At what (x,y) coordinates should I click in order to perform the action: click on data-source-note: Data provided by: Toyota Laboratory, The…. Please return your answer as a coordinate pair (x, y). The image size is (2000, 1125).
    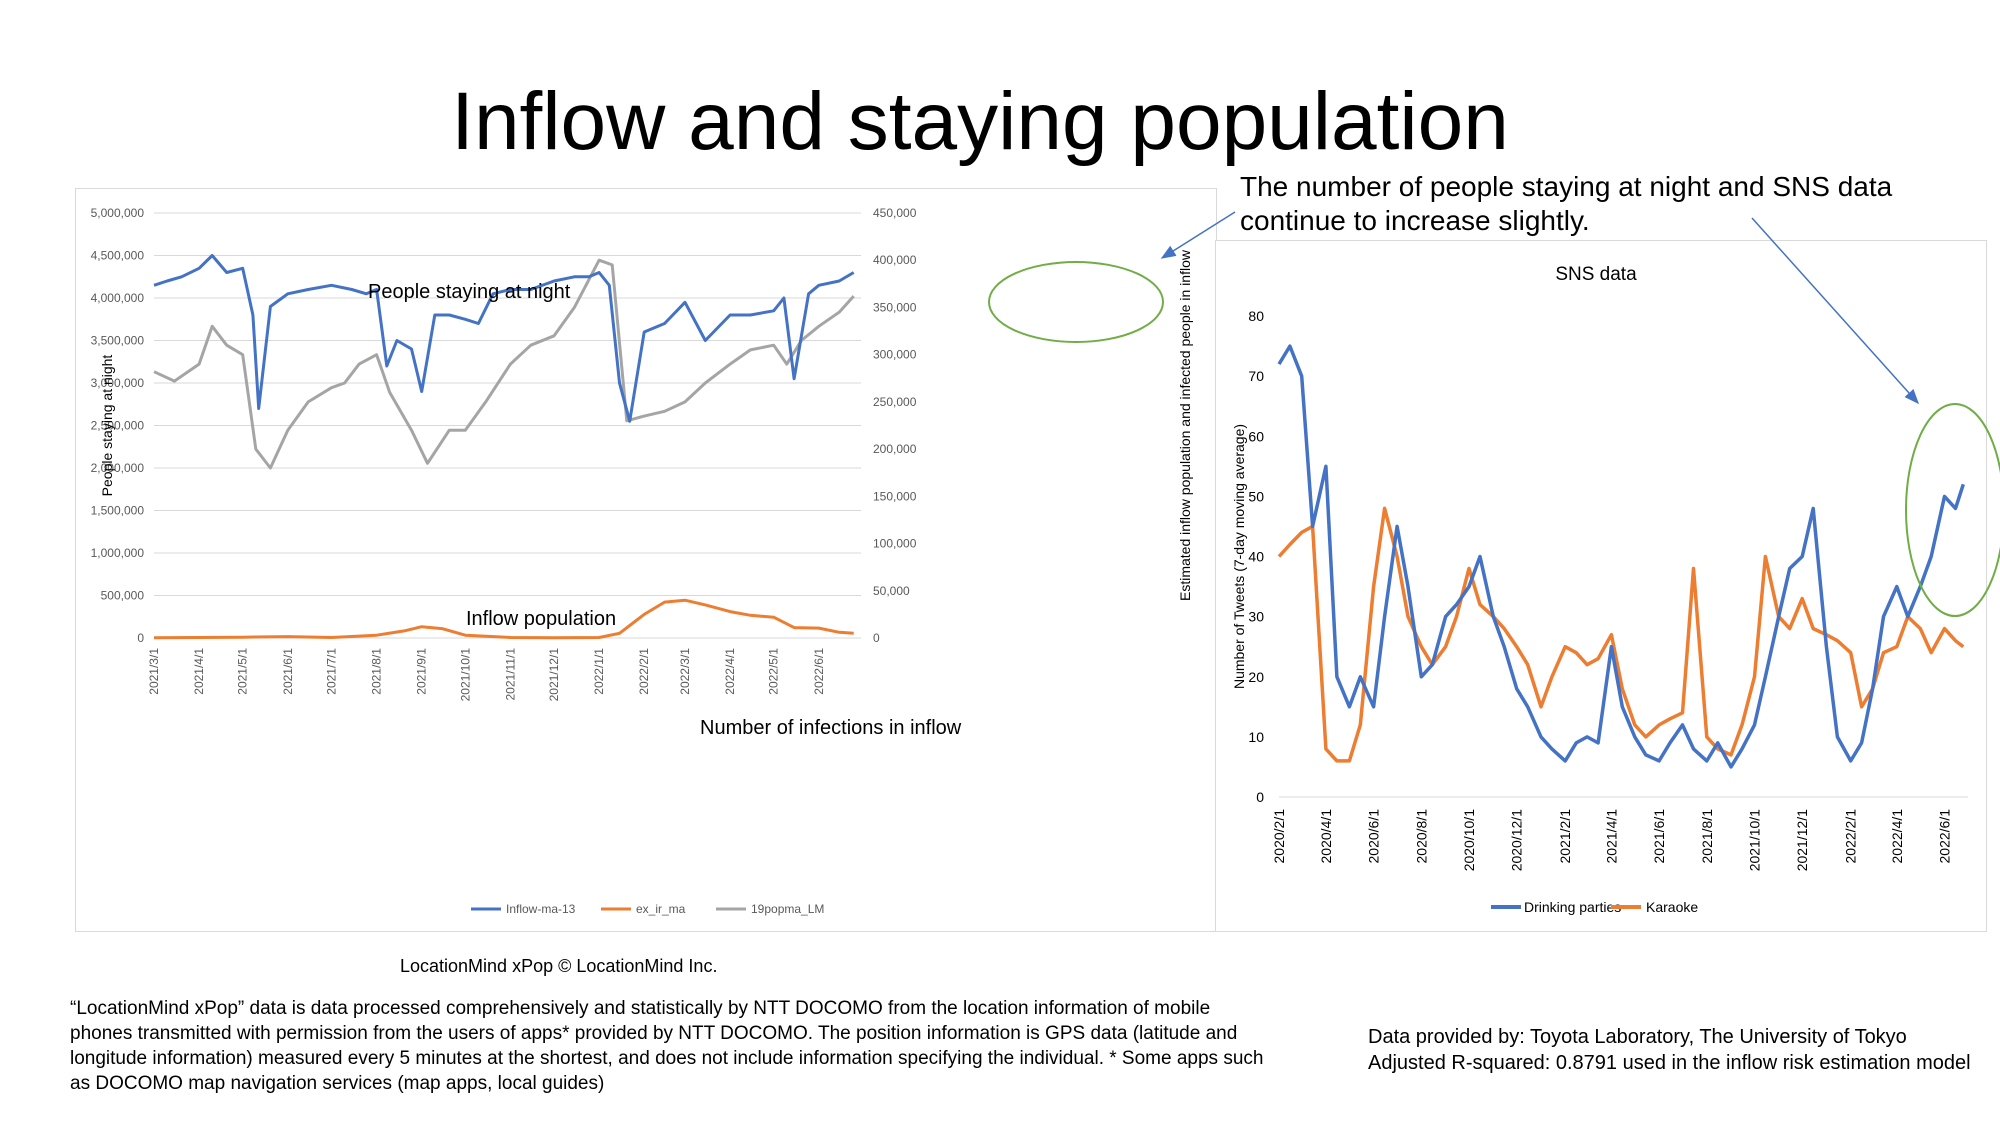
    Looking at the image, I should click on (1669, 1050).